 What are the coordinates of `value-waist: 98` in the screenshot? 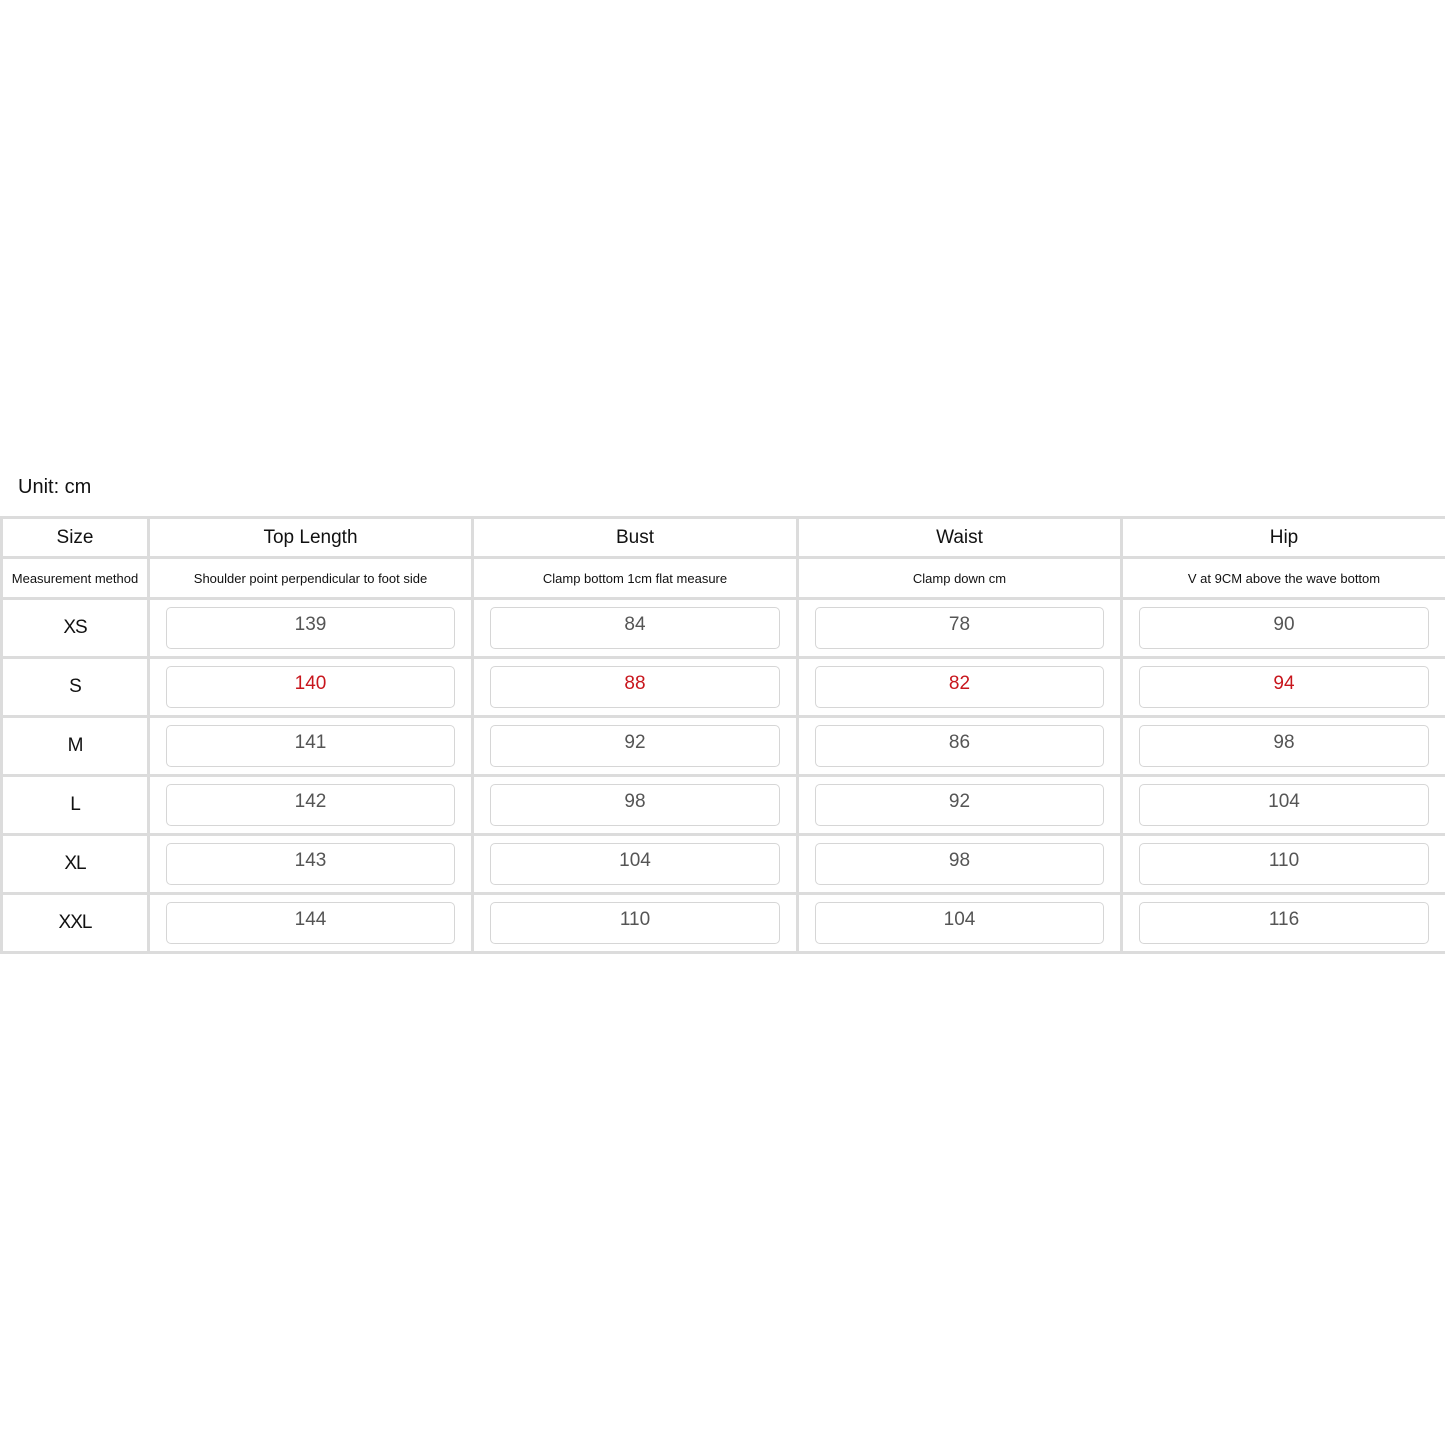 It's located at (959, 864).